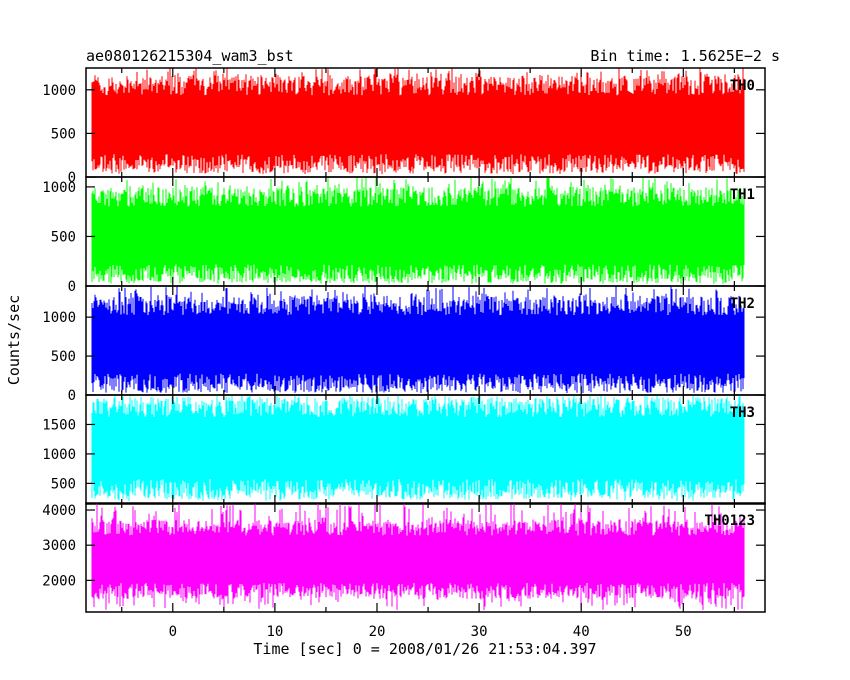  I want to click on x-tick-label: 0, so click(173, 632).